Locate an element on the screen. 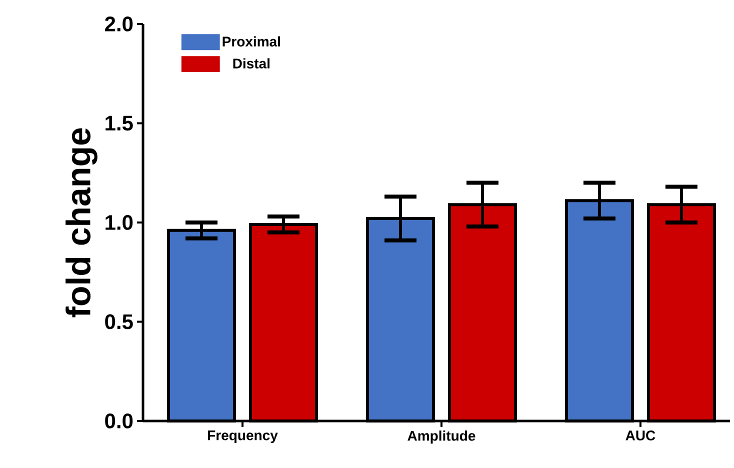 The height and width of the screenshot is (468, 734). y-axis-title: fold change is located at coordinates (82, 223).